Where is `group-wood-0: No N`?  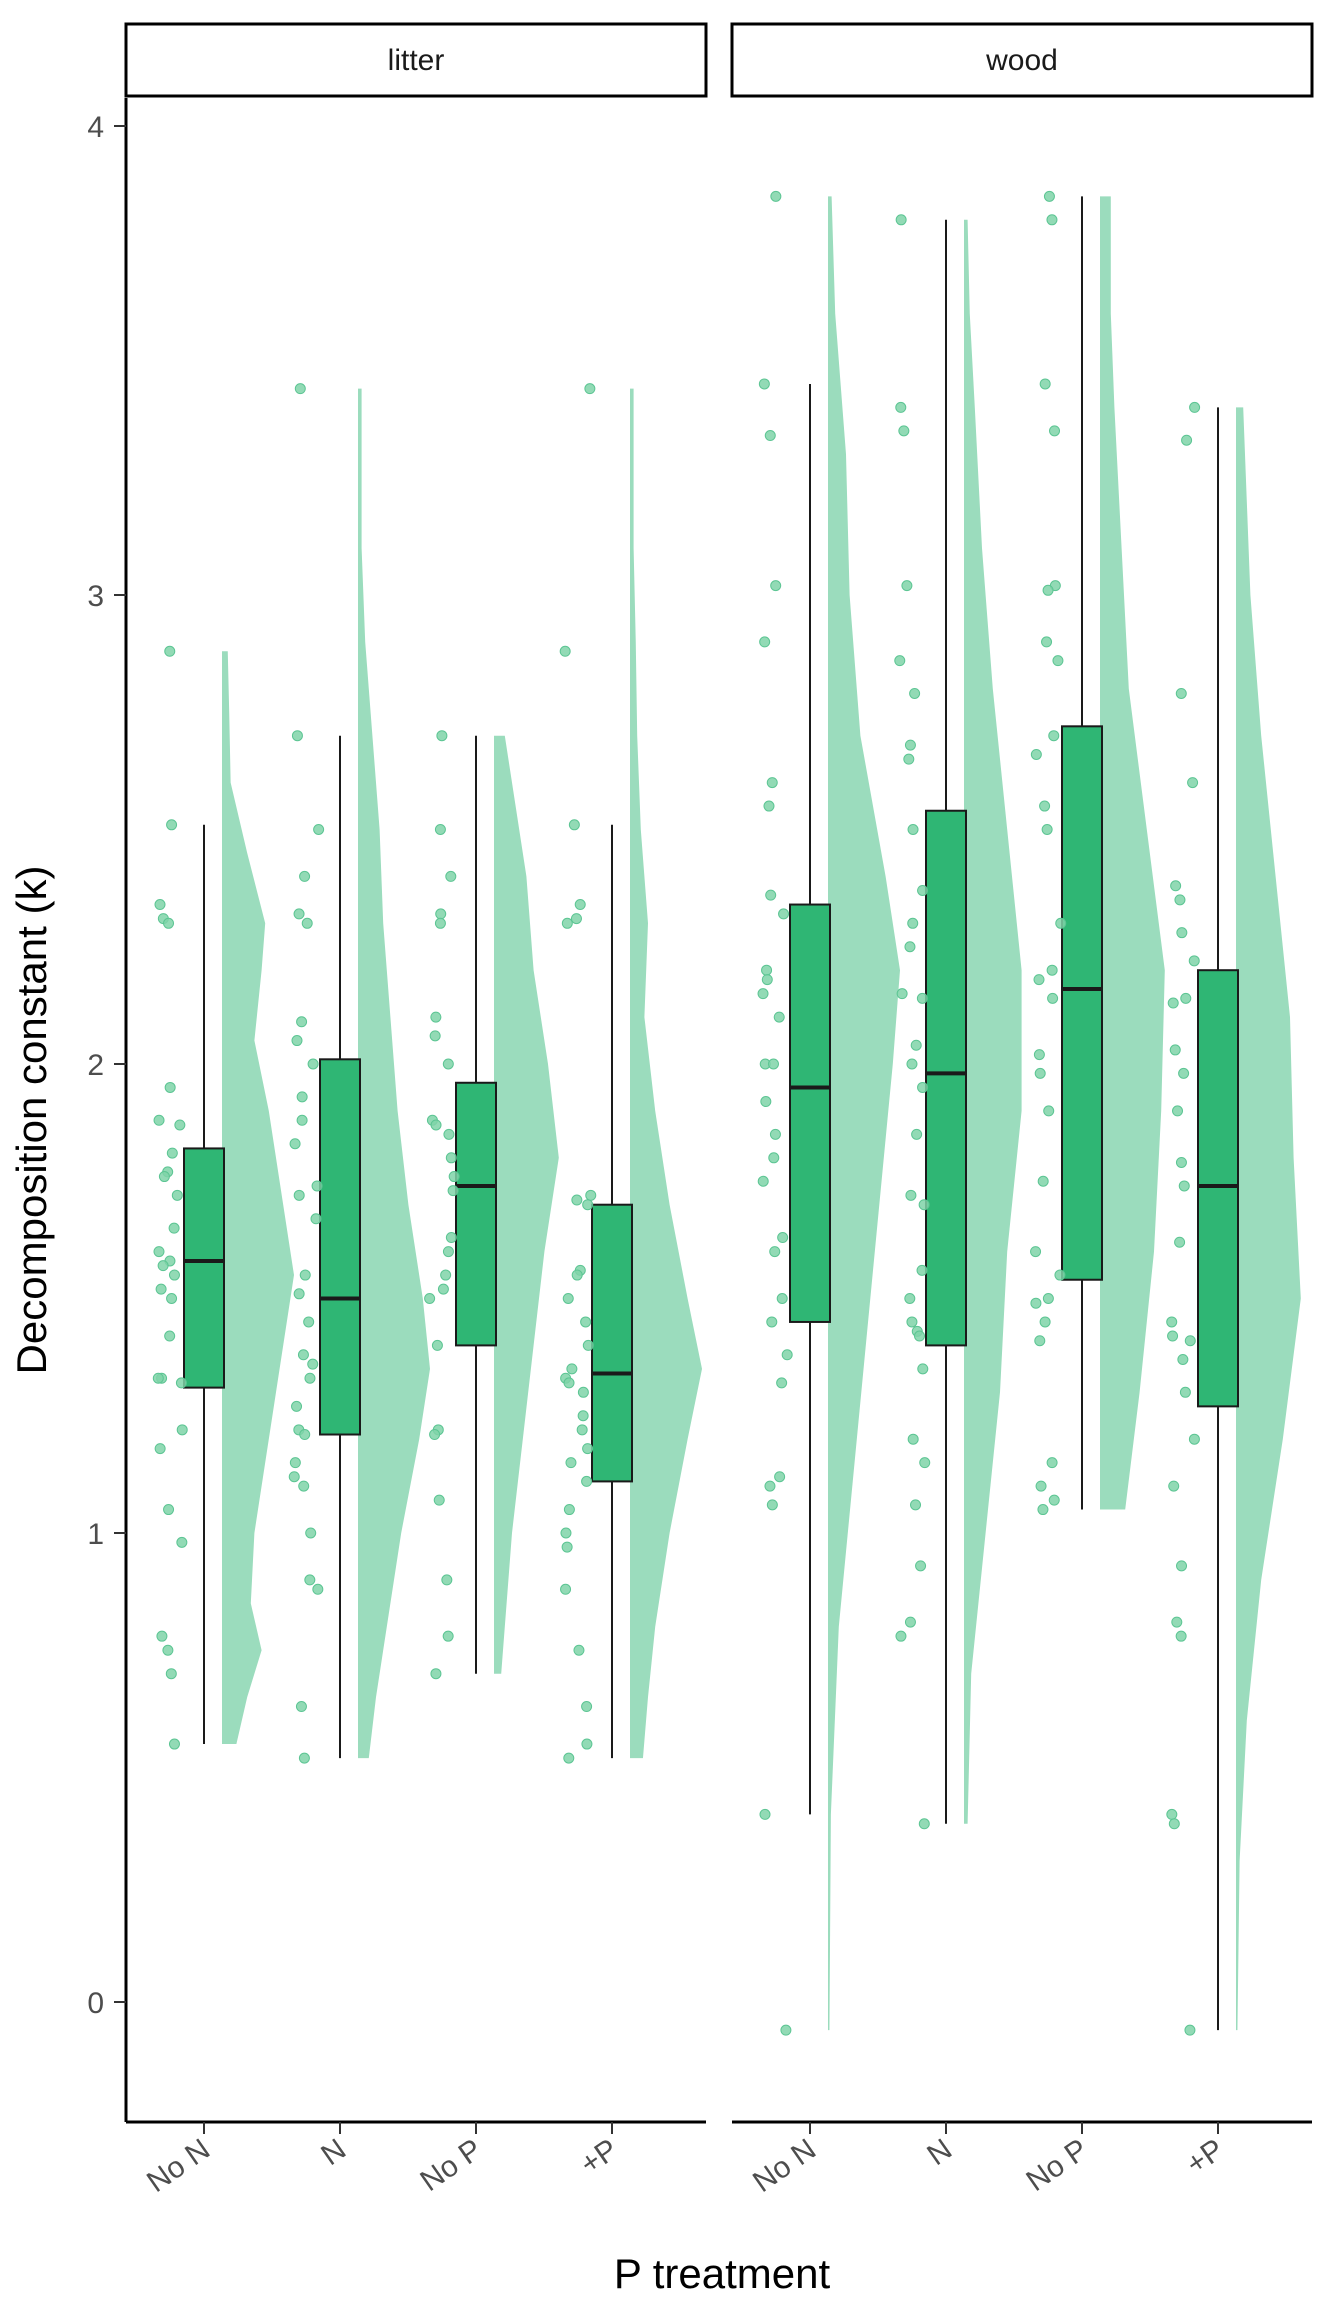 group-wood-0: No N is located at coordinates (823, 1194).